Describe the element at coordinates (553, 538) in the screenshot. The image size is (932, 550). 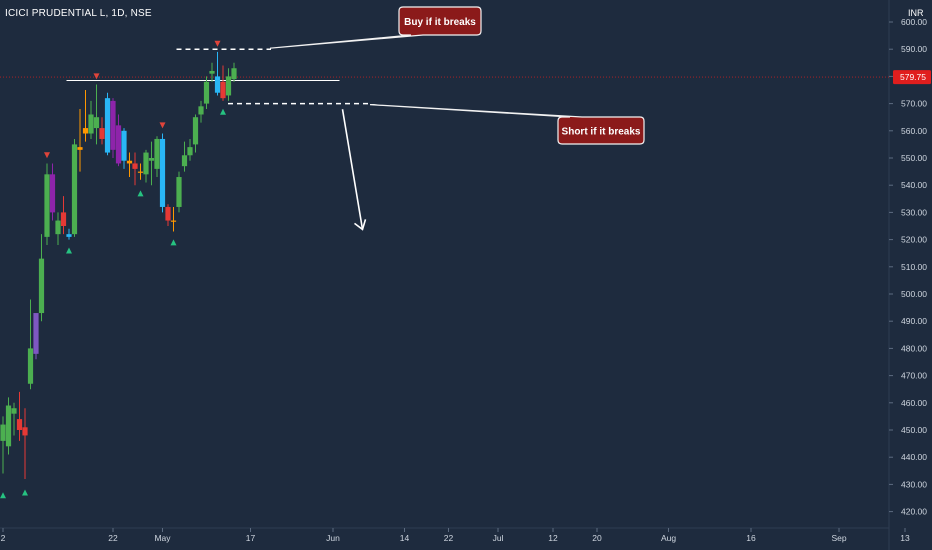
I see `time-tick-label: 12` at that location.